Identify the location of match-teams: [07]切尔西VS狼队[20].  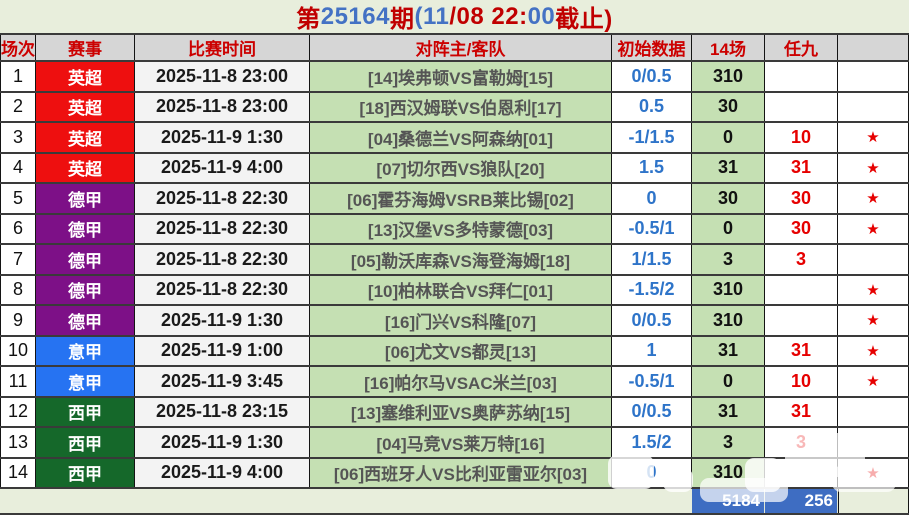
(461, 167).